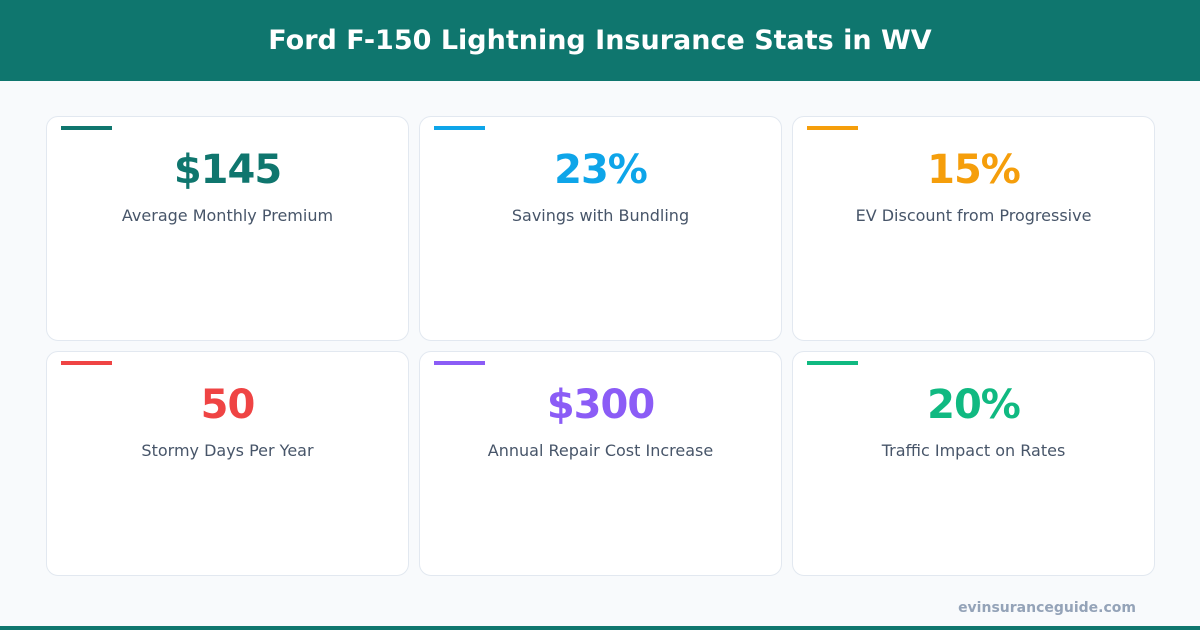 The height and width of the screenshot is (630, 1200). I want to click on stat-card: $145 Average Monthly Premium, so click(227, 228).